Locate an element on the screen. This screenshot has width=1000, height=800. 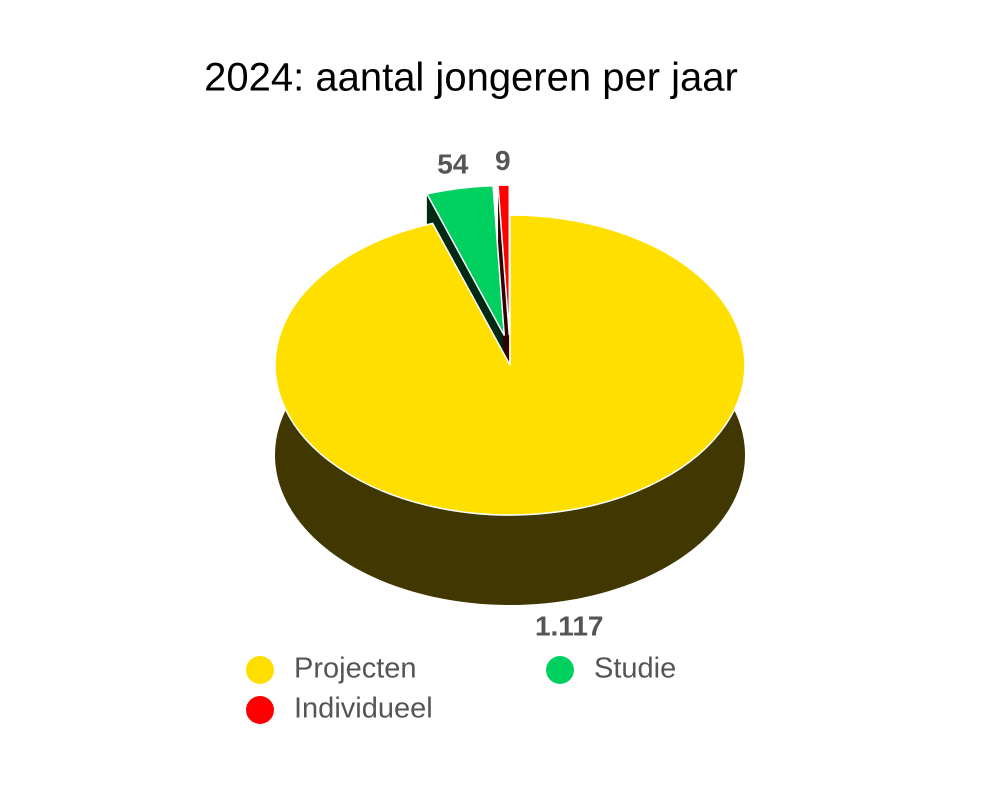
legend-label: Studie is located at coordinates (635, 669).